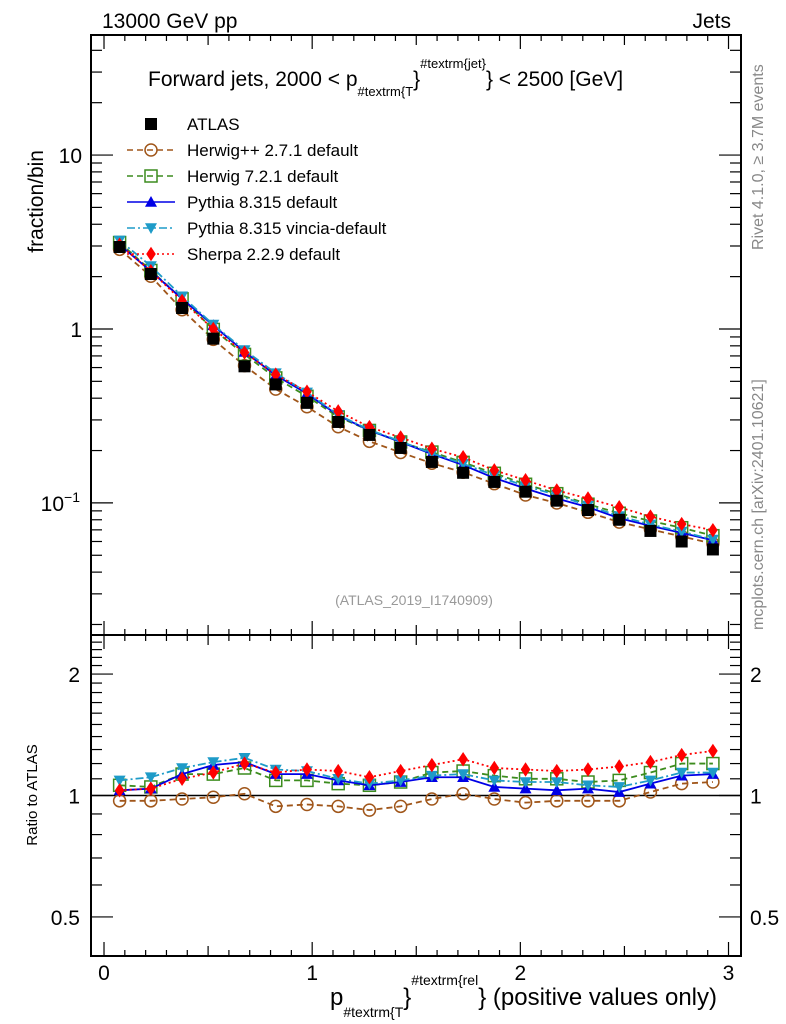 Image resolution: width=786 pixels, height=1024 pixels. Describe the element at coordinates (312, 973) in the screenshot. I see `x-tick-label: 1` at that location.